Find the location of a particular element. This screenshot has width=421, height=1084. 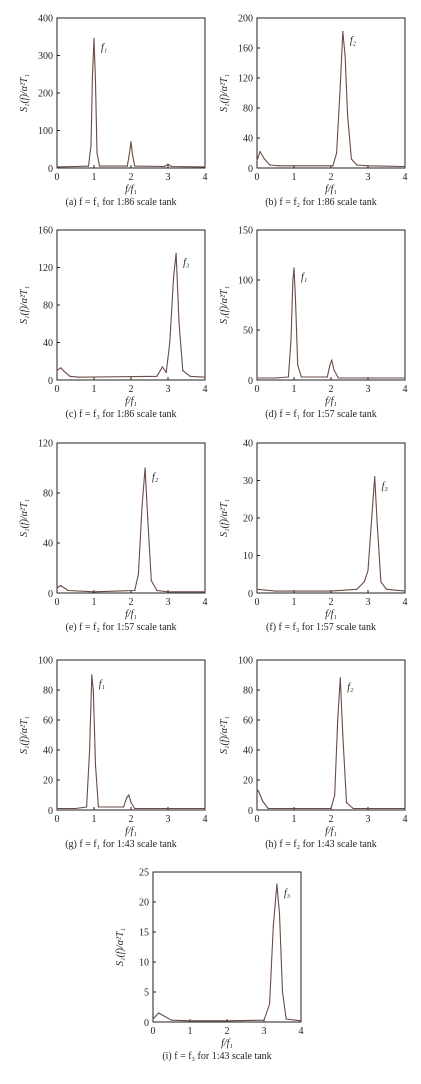

y-tick-label: 150 is located at coordinates (245, 231).